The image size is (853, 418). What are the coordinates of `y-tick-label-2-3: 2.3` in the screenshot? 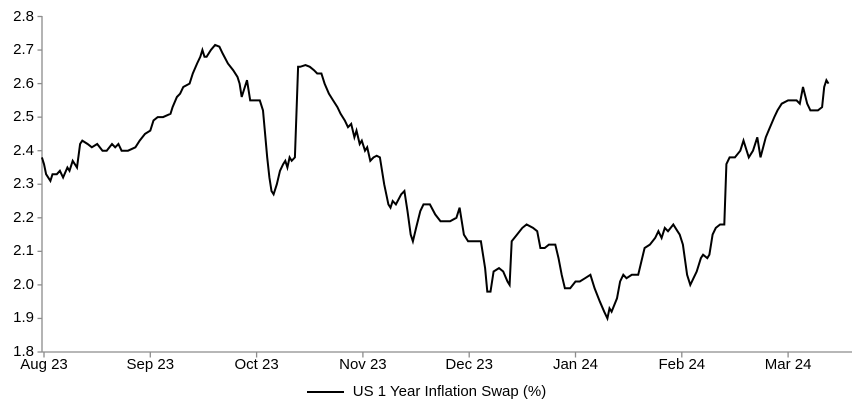 It's located at (23, 184).